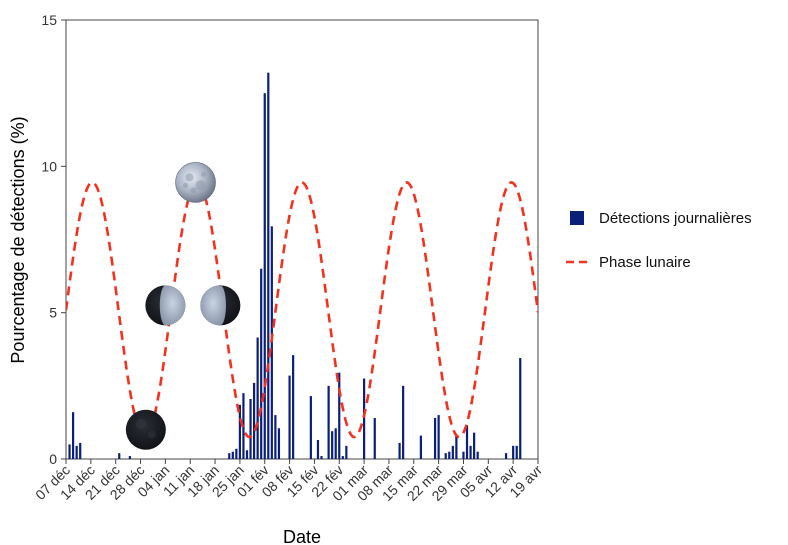 The image size is (788, 545). I want to click on y-axis-title: Pourcentage de détections (%), so click(18, 239).